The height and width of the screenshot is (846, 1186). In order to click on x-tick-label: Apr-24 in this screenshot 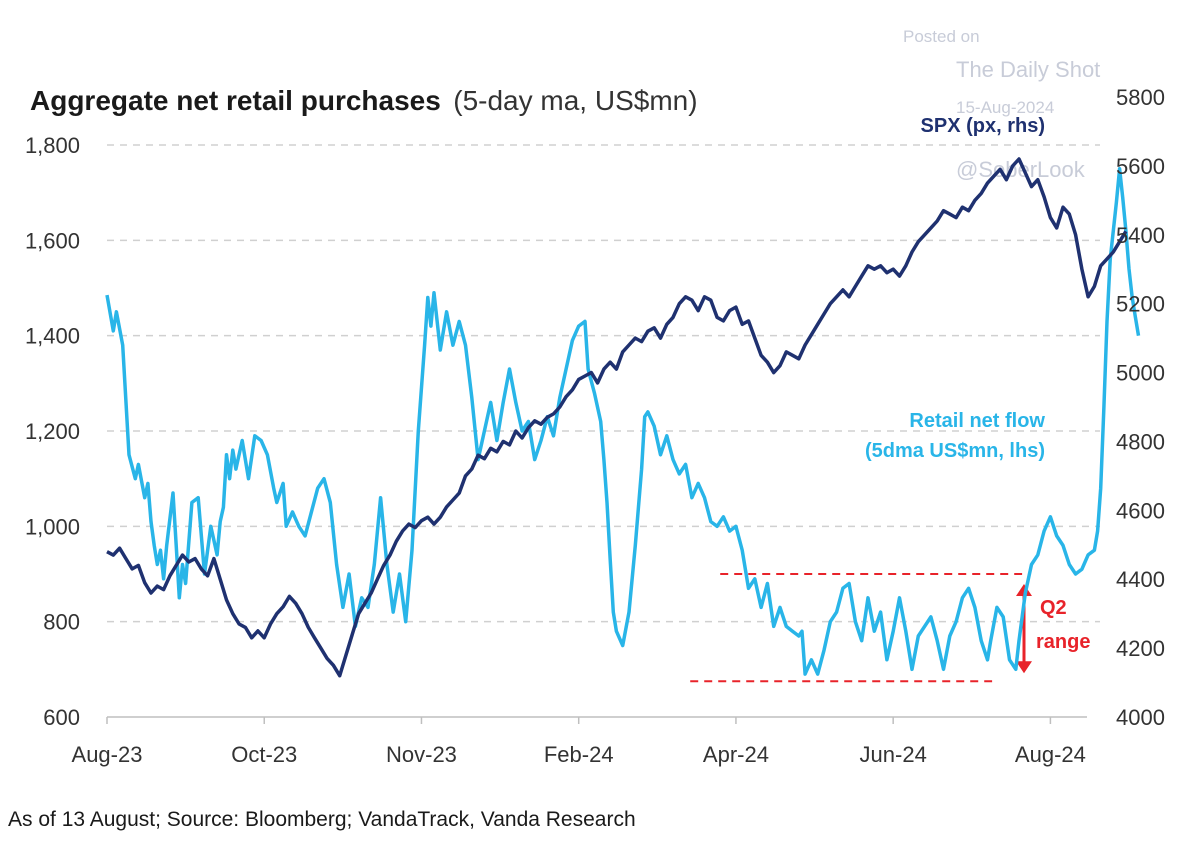, I will do `click(736, 754)`.